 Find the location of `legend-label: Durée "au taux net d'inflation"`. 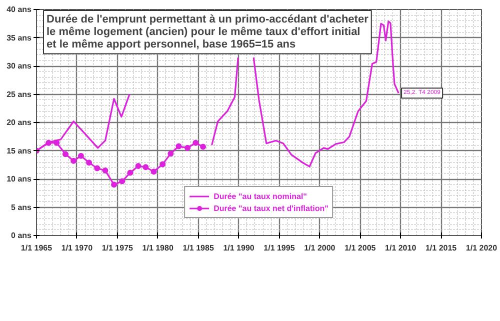

legend-label: Durée "au taux net d'inflation" is located at coordinates (271, 208).